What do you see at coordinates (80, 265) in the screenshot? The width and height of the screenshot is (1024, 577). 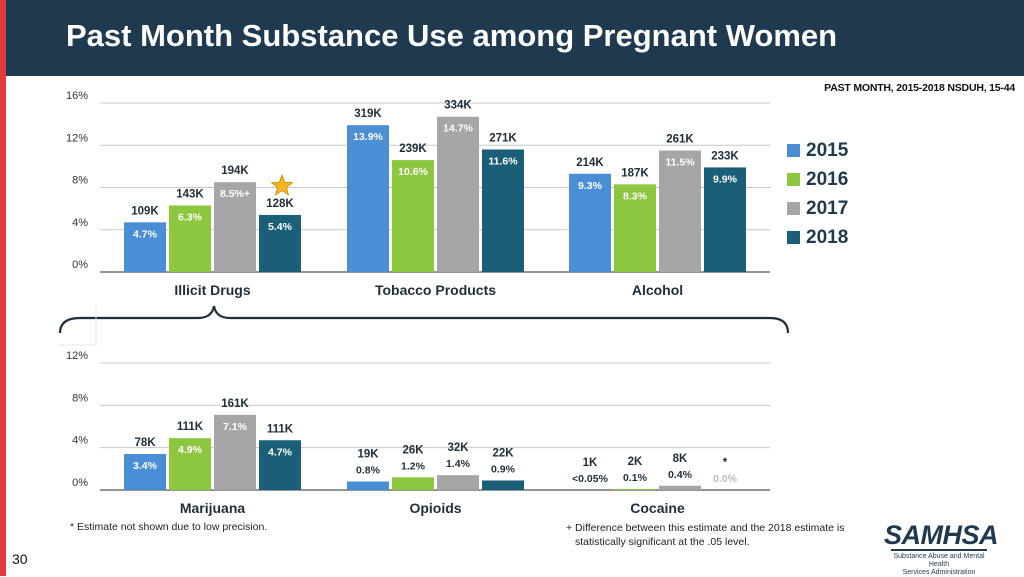 I see `y-tick-label-p0-0: 0%` at bounding box center [80, 265].